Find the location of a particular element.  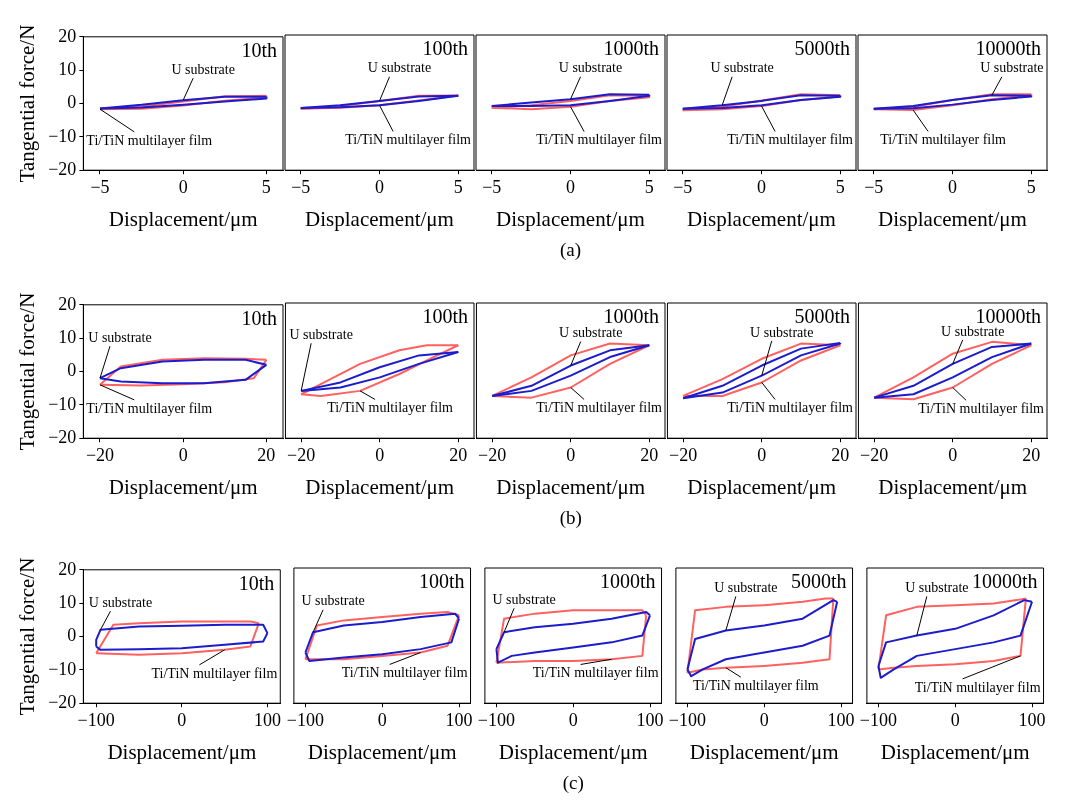

text: (b) is located at coordinates (570, 518).